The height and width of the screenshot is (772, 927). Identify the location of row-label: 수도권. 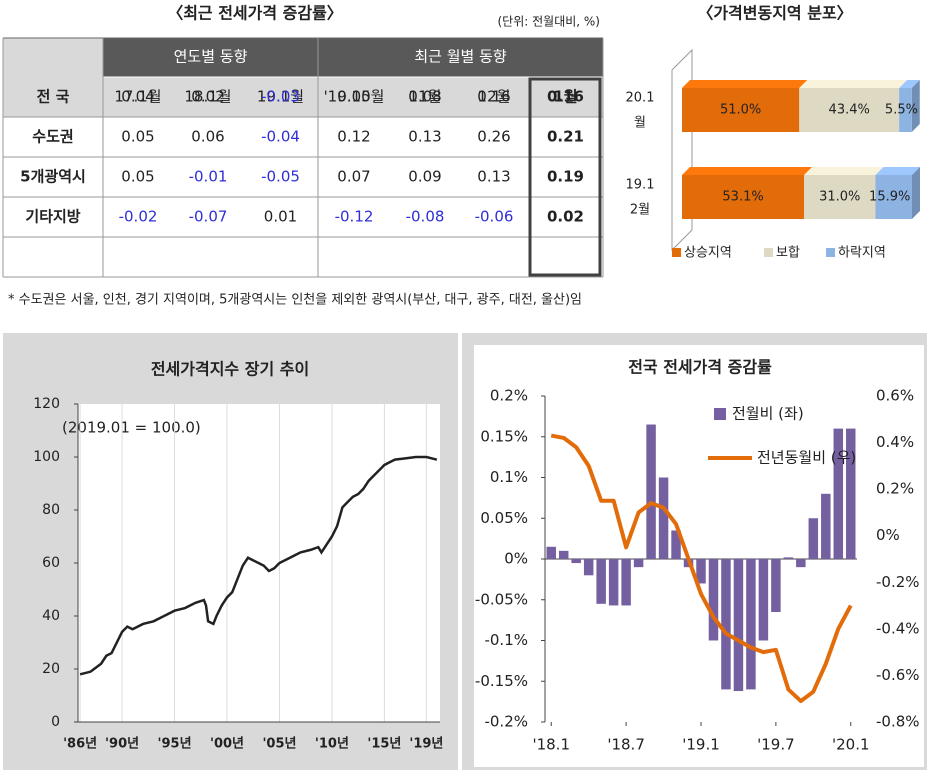
(52, 137).